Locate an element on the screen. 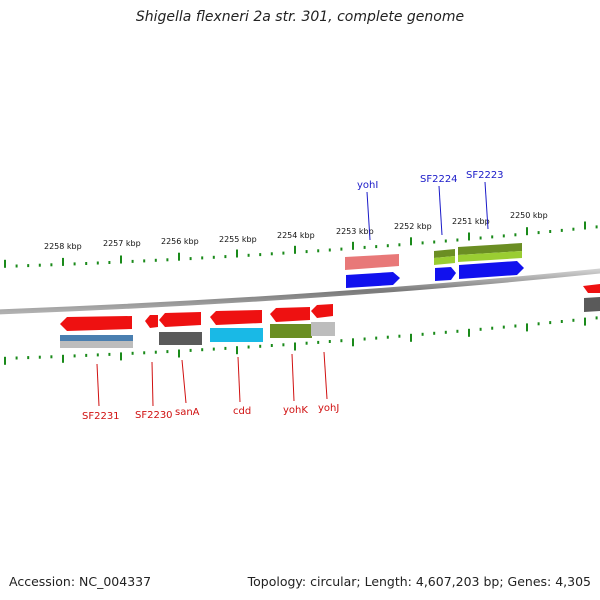 The image size is (600, 600). gene-labels-bottom: SF2231 SF2230 sanA cdd yohK yohJ is located at coordinates (210, 412).